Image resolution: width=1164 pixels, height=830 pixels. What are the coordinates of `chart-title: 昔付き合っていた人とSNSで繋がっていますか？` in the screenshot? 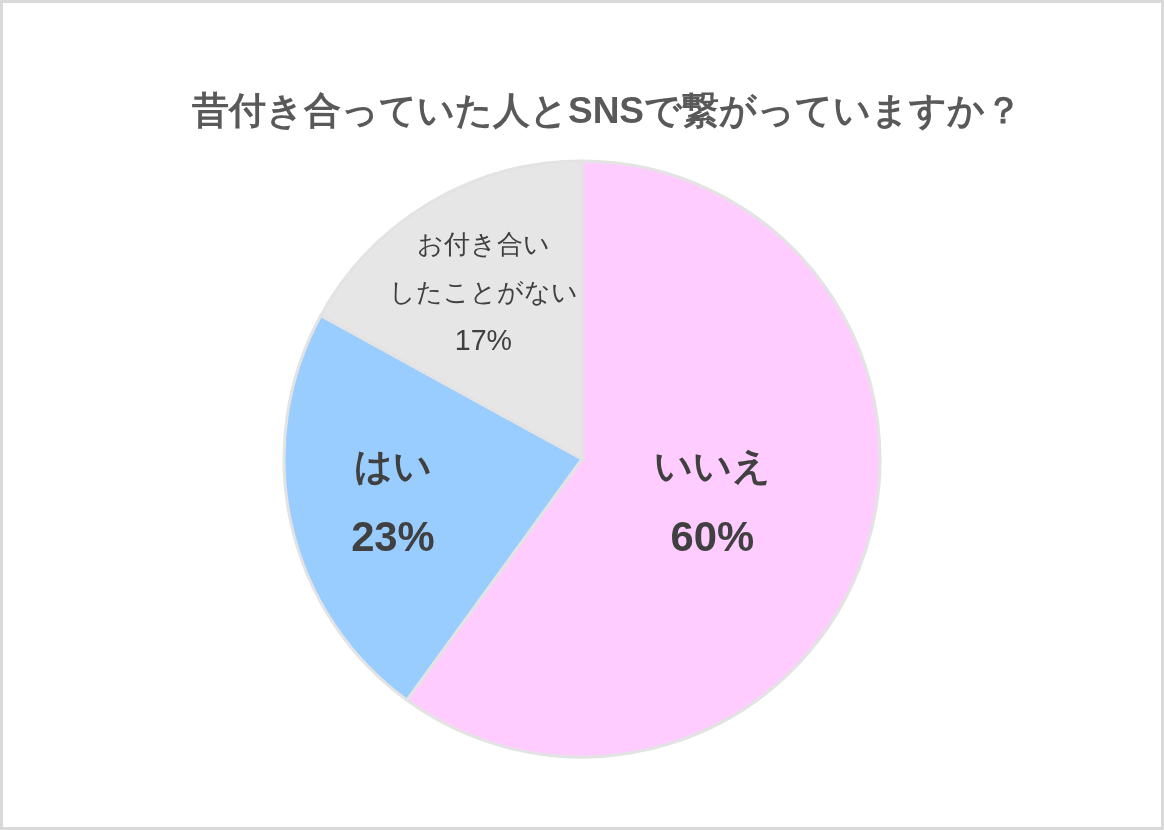 It's located at (606, 110).